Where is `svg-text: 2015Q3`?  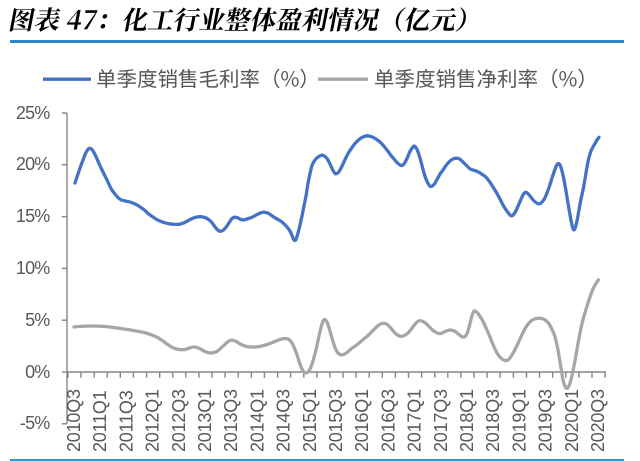 svg-text: 2015Q3 is located at coordinates (336, 420).